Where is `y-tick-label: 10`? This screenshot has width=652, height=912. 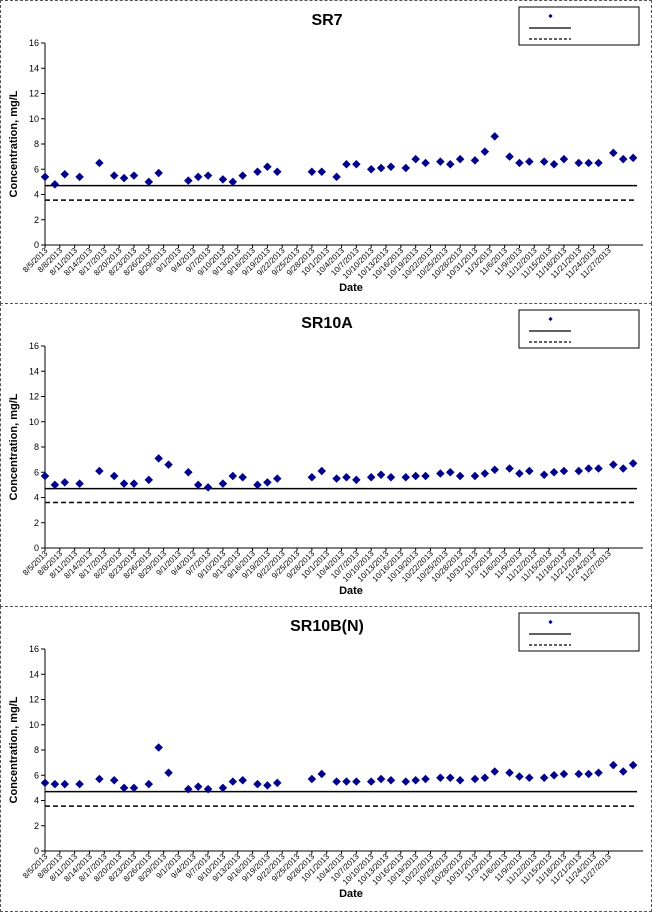
y-tick-label: 10 is located at coordinates (34, 725).